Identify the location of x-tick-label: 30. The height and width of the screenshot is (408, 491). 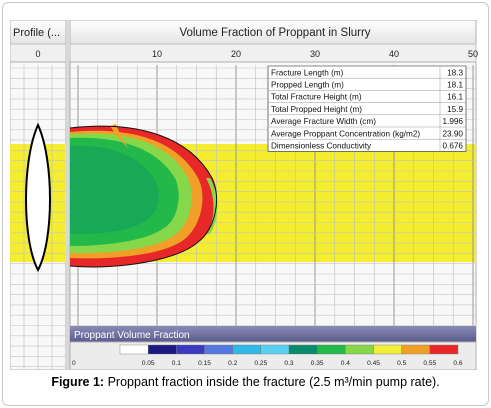
(315, 54).